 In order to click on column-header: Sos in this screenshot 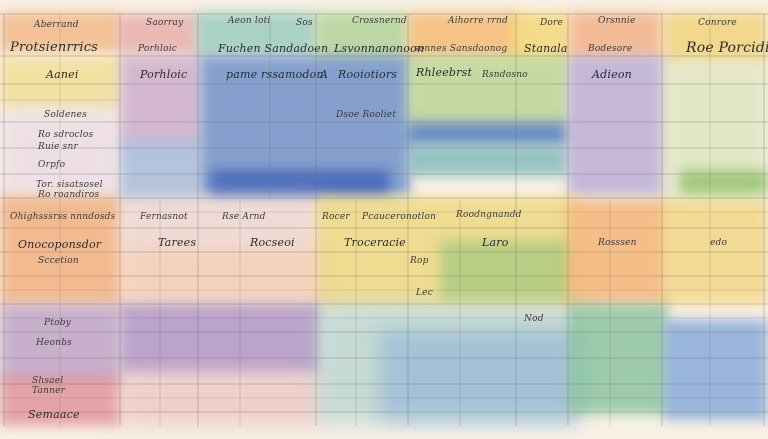, I will do `click(304, 23)`.